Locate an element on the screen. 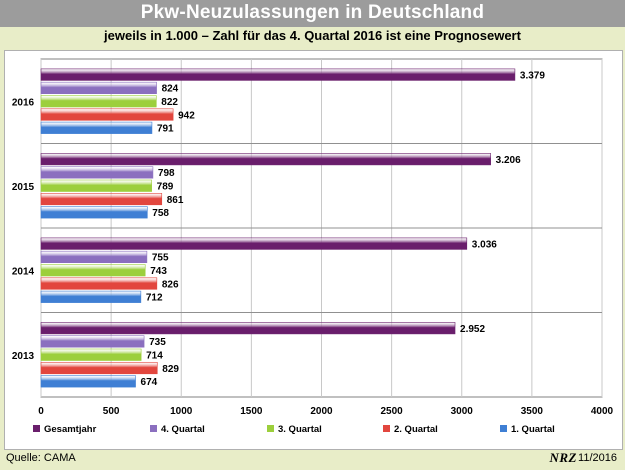 This screenshot has height=470, width=625. data-label: 674 is located at coordinates (149, 382).